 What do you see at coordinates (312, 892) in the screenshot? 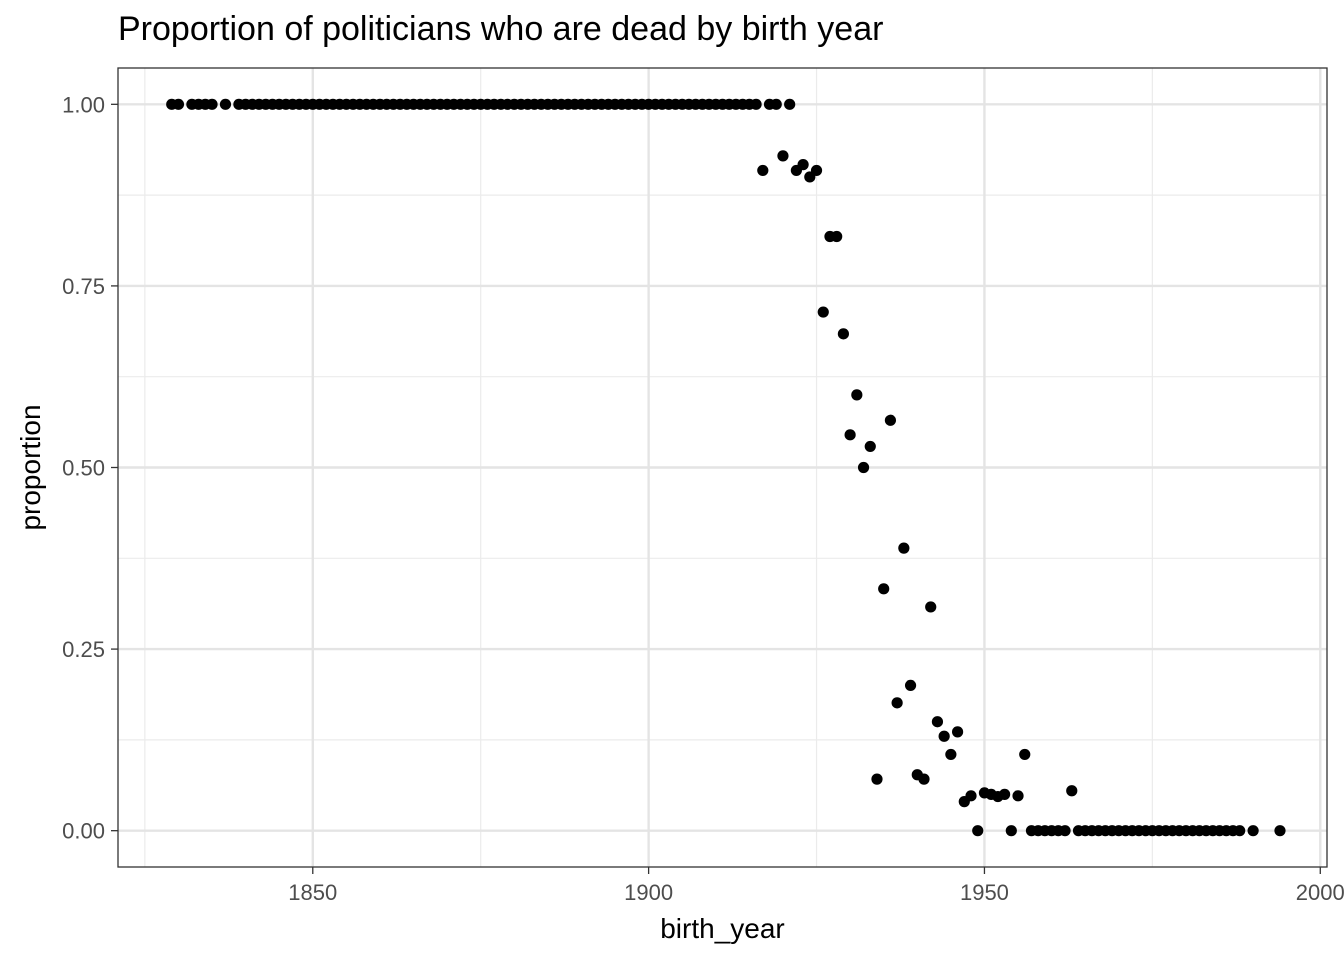
I see `x-tick-label: 1850` at bounding box center [312, 892].